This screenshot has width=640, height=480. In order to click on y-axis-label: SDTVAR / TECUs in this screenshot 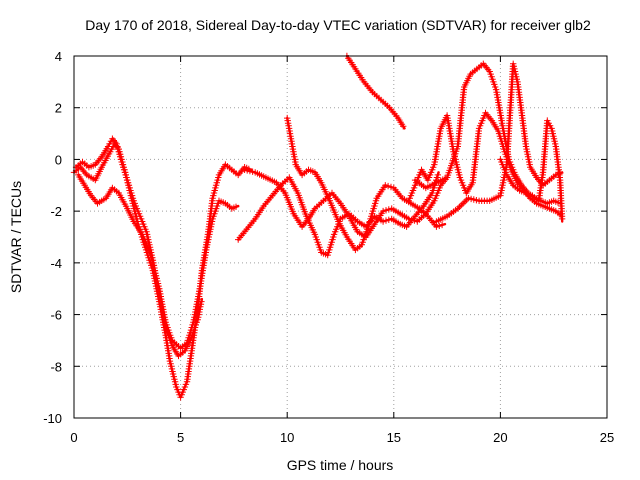, I will do `click(16, 237)`.